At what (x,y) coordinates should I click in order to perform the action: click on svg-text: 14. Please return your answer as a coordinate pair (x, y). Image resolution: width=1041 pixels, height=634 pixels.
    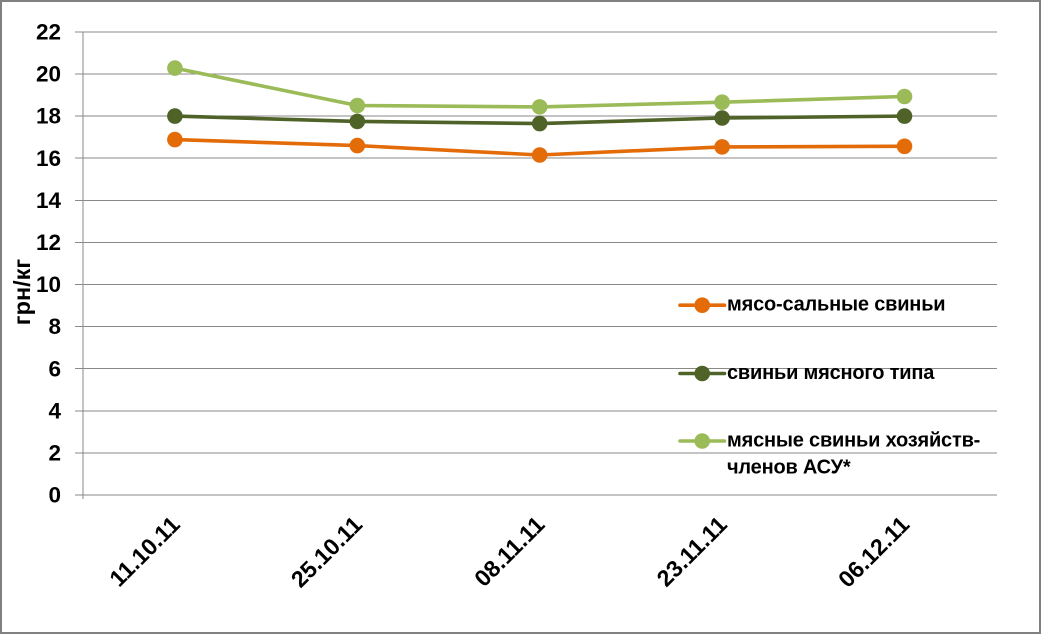
    Looking at the image, I should click on (49, 200).